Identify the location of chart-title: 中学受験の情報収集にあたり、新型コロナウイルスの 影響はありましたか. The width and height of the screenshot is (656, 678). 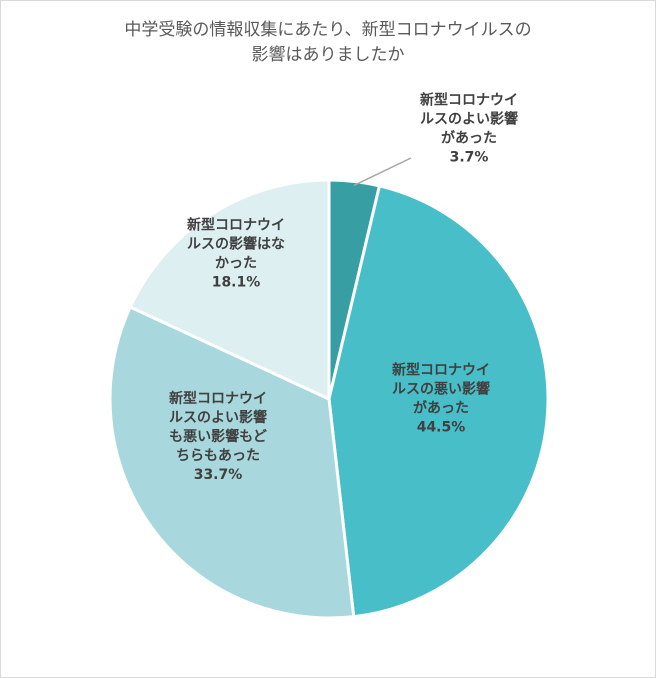
(328, 43).